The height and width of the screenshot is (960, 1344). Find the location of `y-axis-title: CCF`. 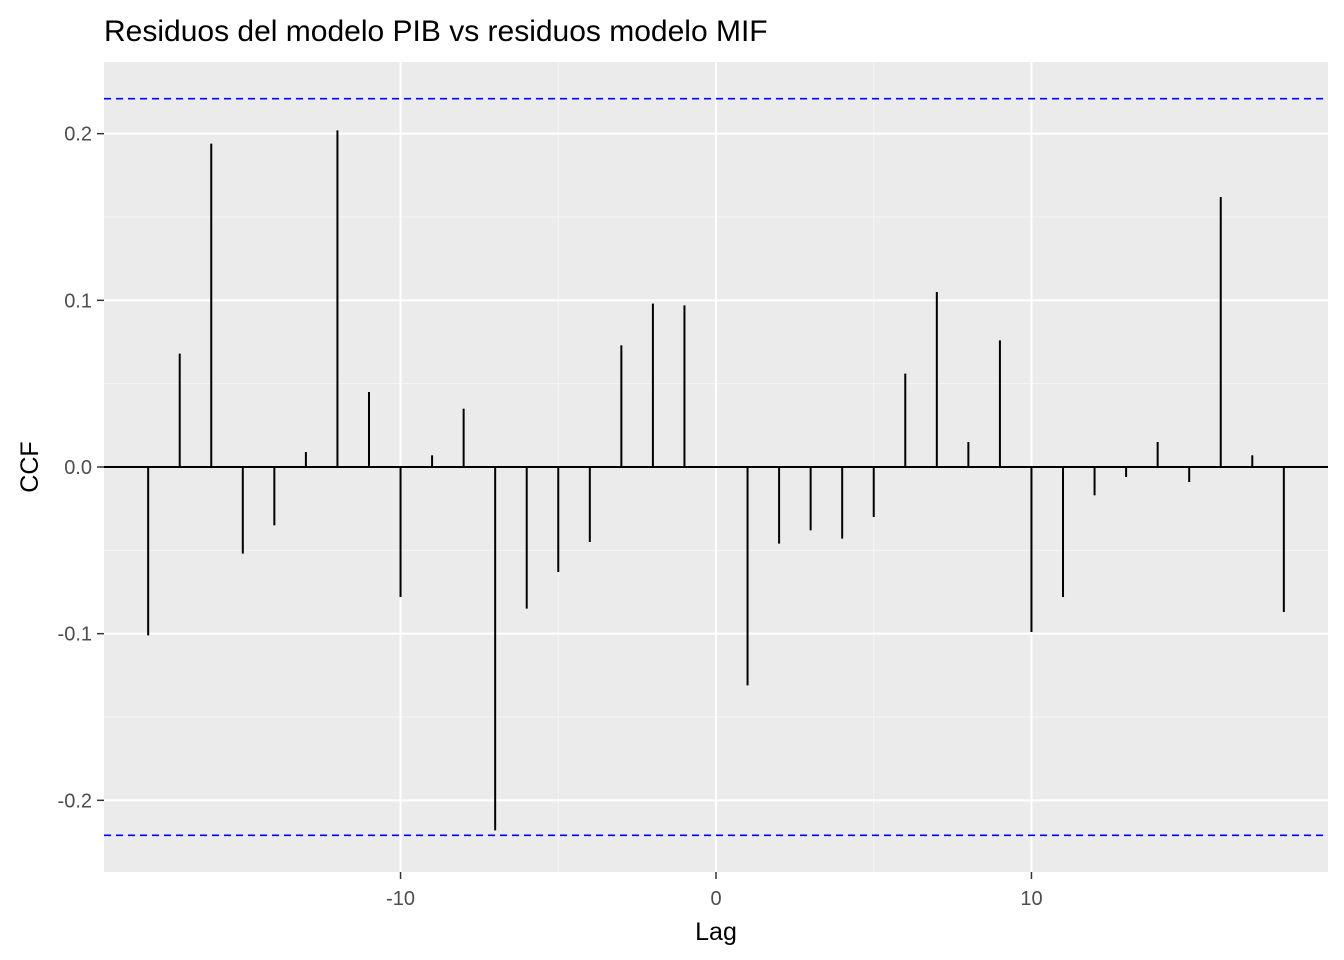

y-axis-title: CCF is located at coordinates (30, 466).